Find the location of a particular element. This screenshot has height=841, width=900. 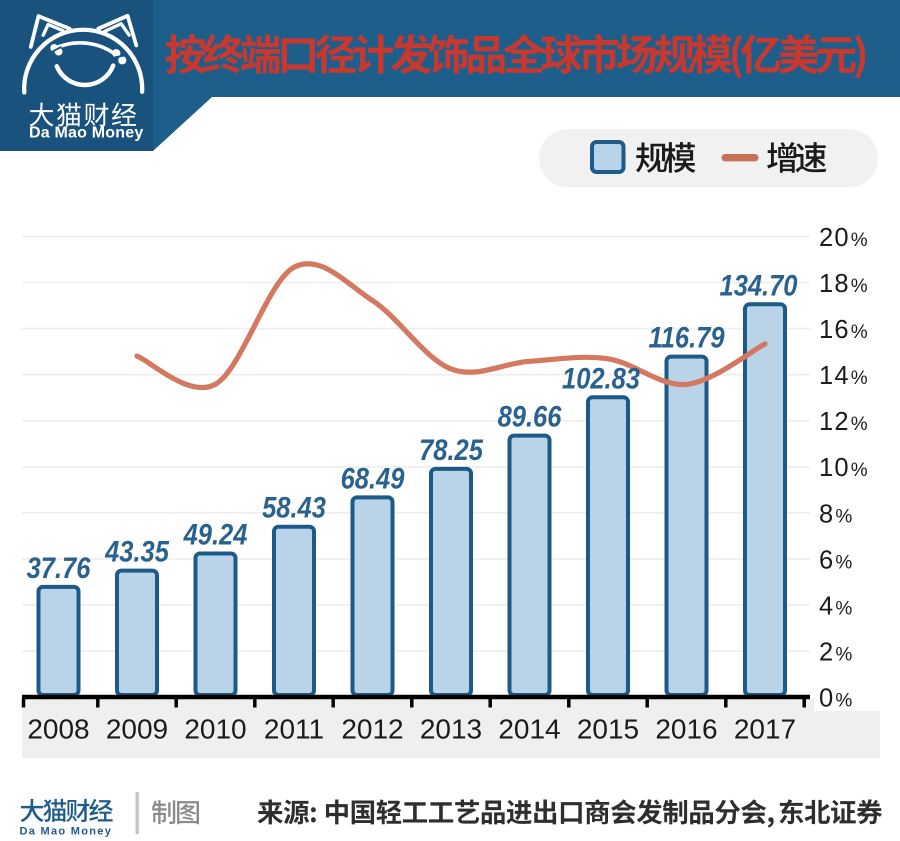

svg-text: 2013 is located at coordinates (451, 729).